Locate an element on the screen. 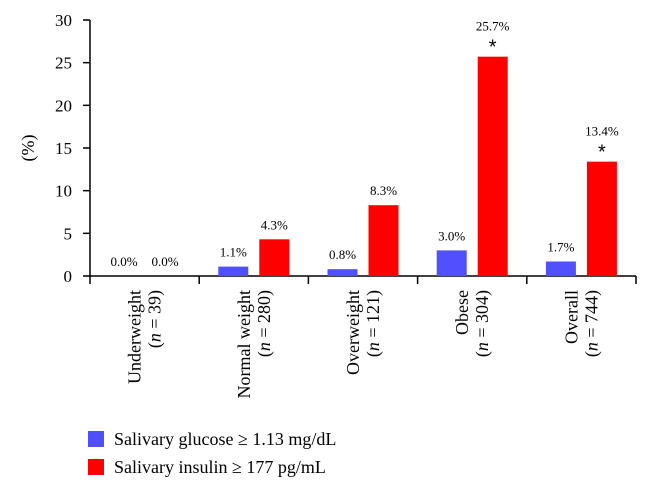  category-count: (n = 744) is located at coordinates (591, 323).